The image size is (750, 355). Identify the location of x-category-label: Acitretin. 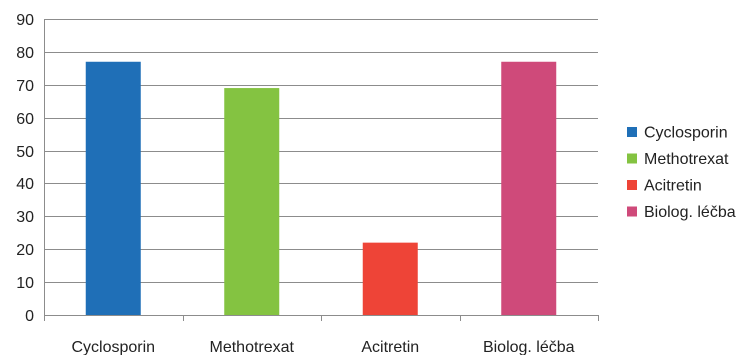
(390, 347).